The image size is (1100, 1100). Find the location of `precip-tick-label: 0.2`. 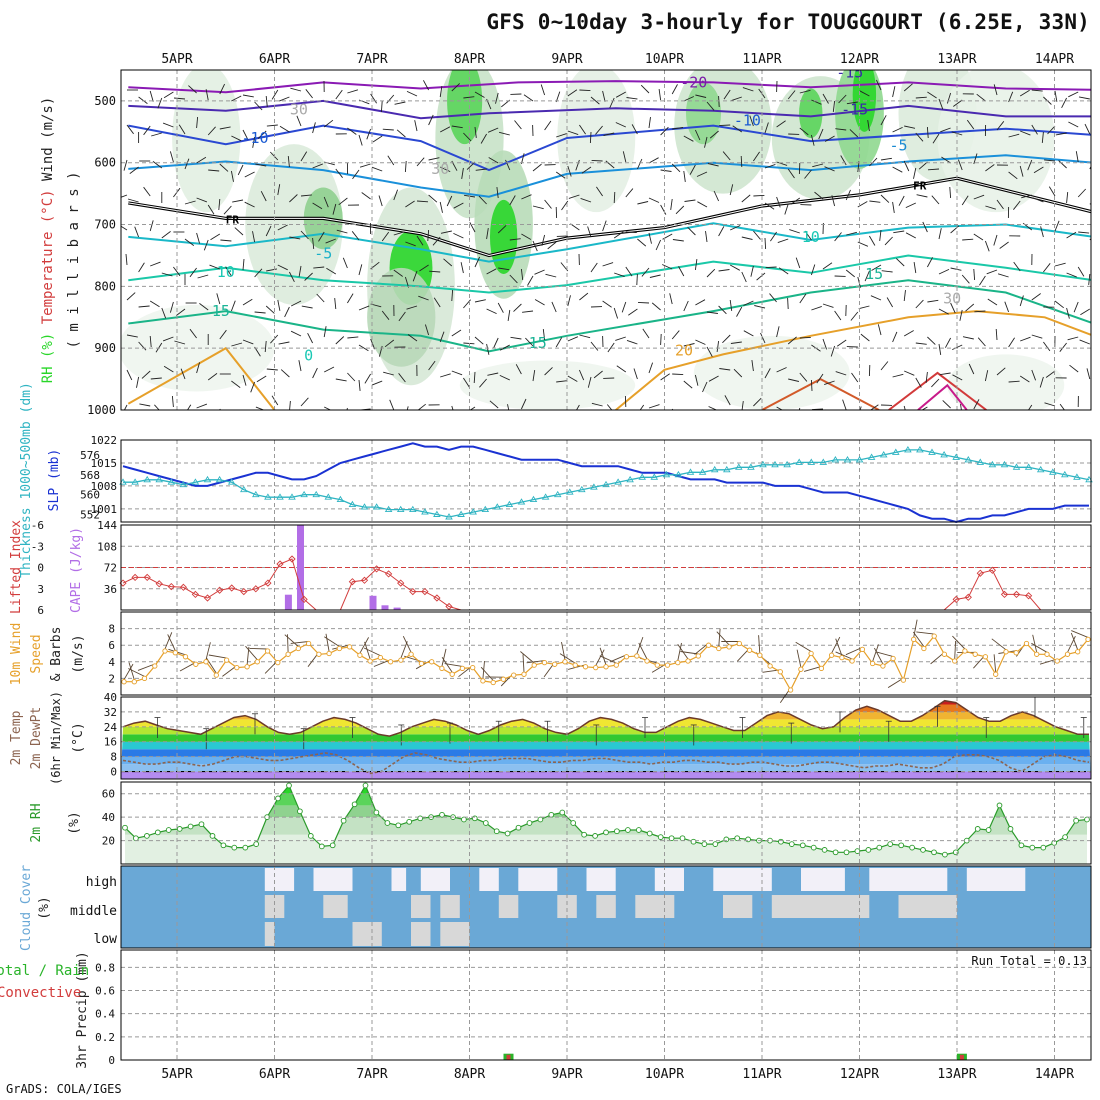

precip-tick-label: 0.2 is located at coordinates (105, 1037).